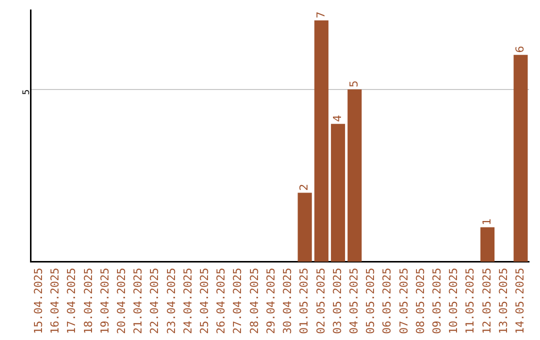  Describe the element at coordinates (187, 301) in the screenshot. I see `x-tick-label: 24.04.2025` at that location.